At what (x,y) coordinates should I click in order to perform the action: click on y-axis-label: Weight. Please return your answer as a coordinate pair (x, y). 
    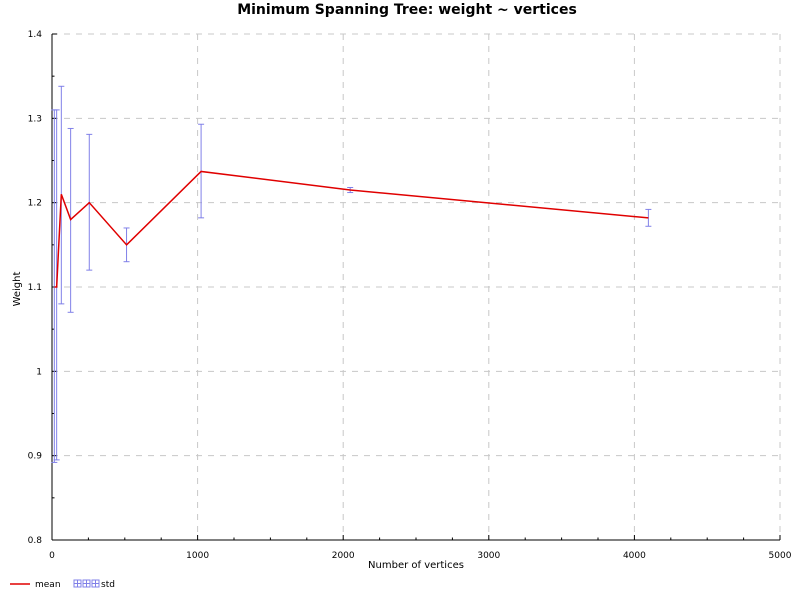
    Looking at the image, I should click on (17, 289).